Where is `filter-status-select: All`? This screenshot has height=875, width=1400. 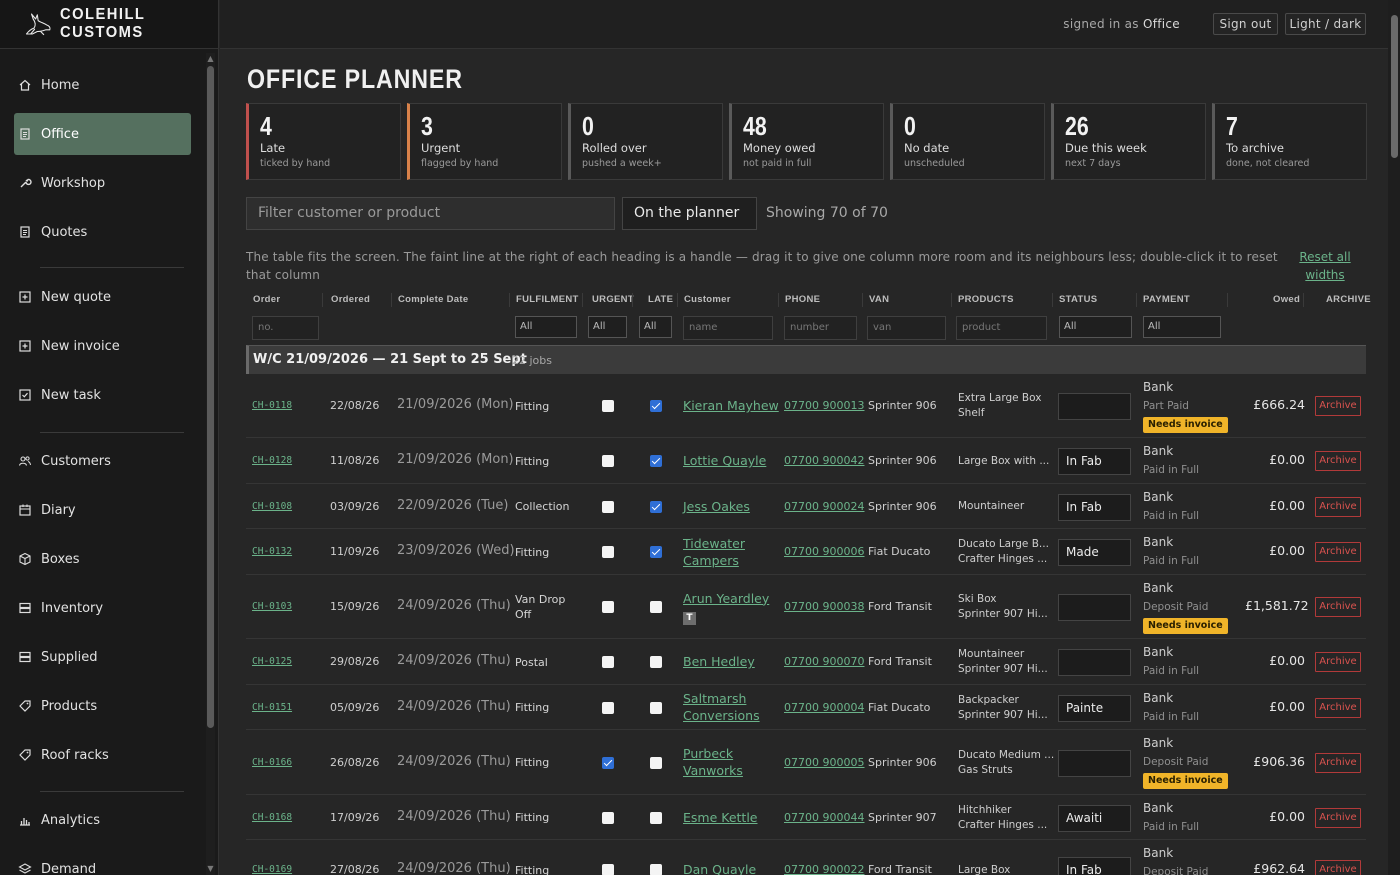 filter-status-select: All is located at coordinates (1095, 327).